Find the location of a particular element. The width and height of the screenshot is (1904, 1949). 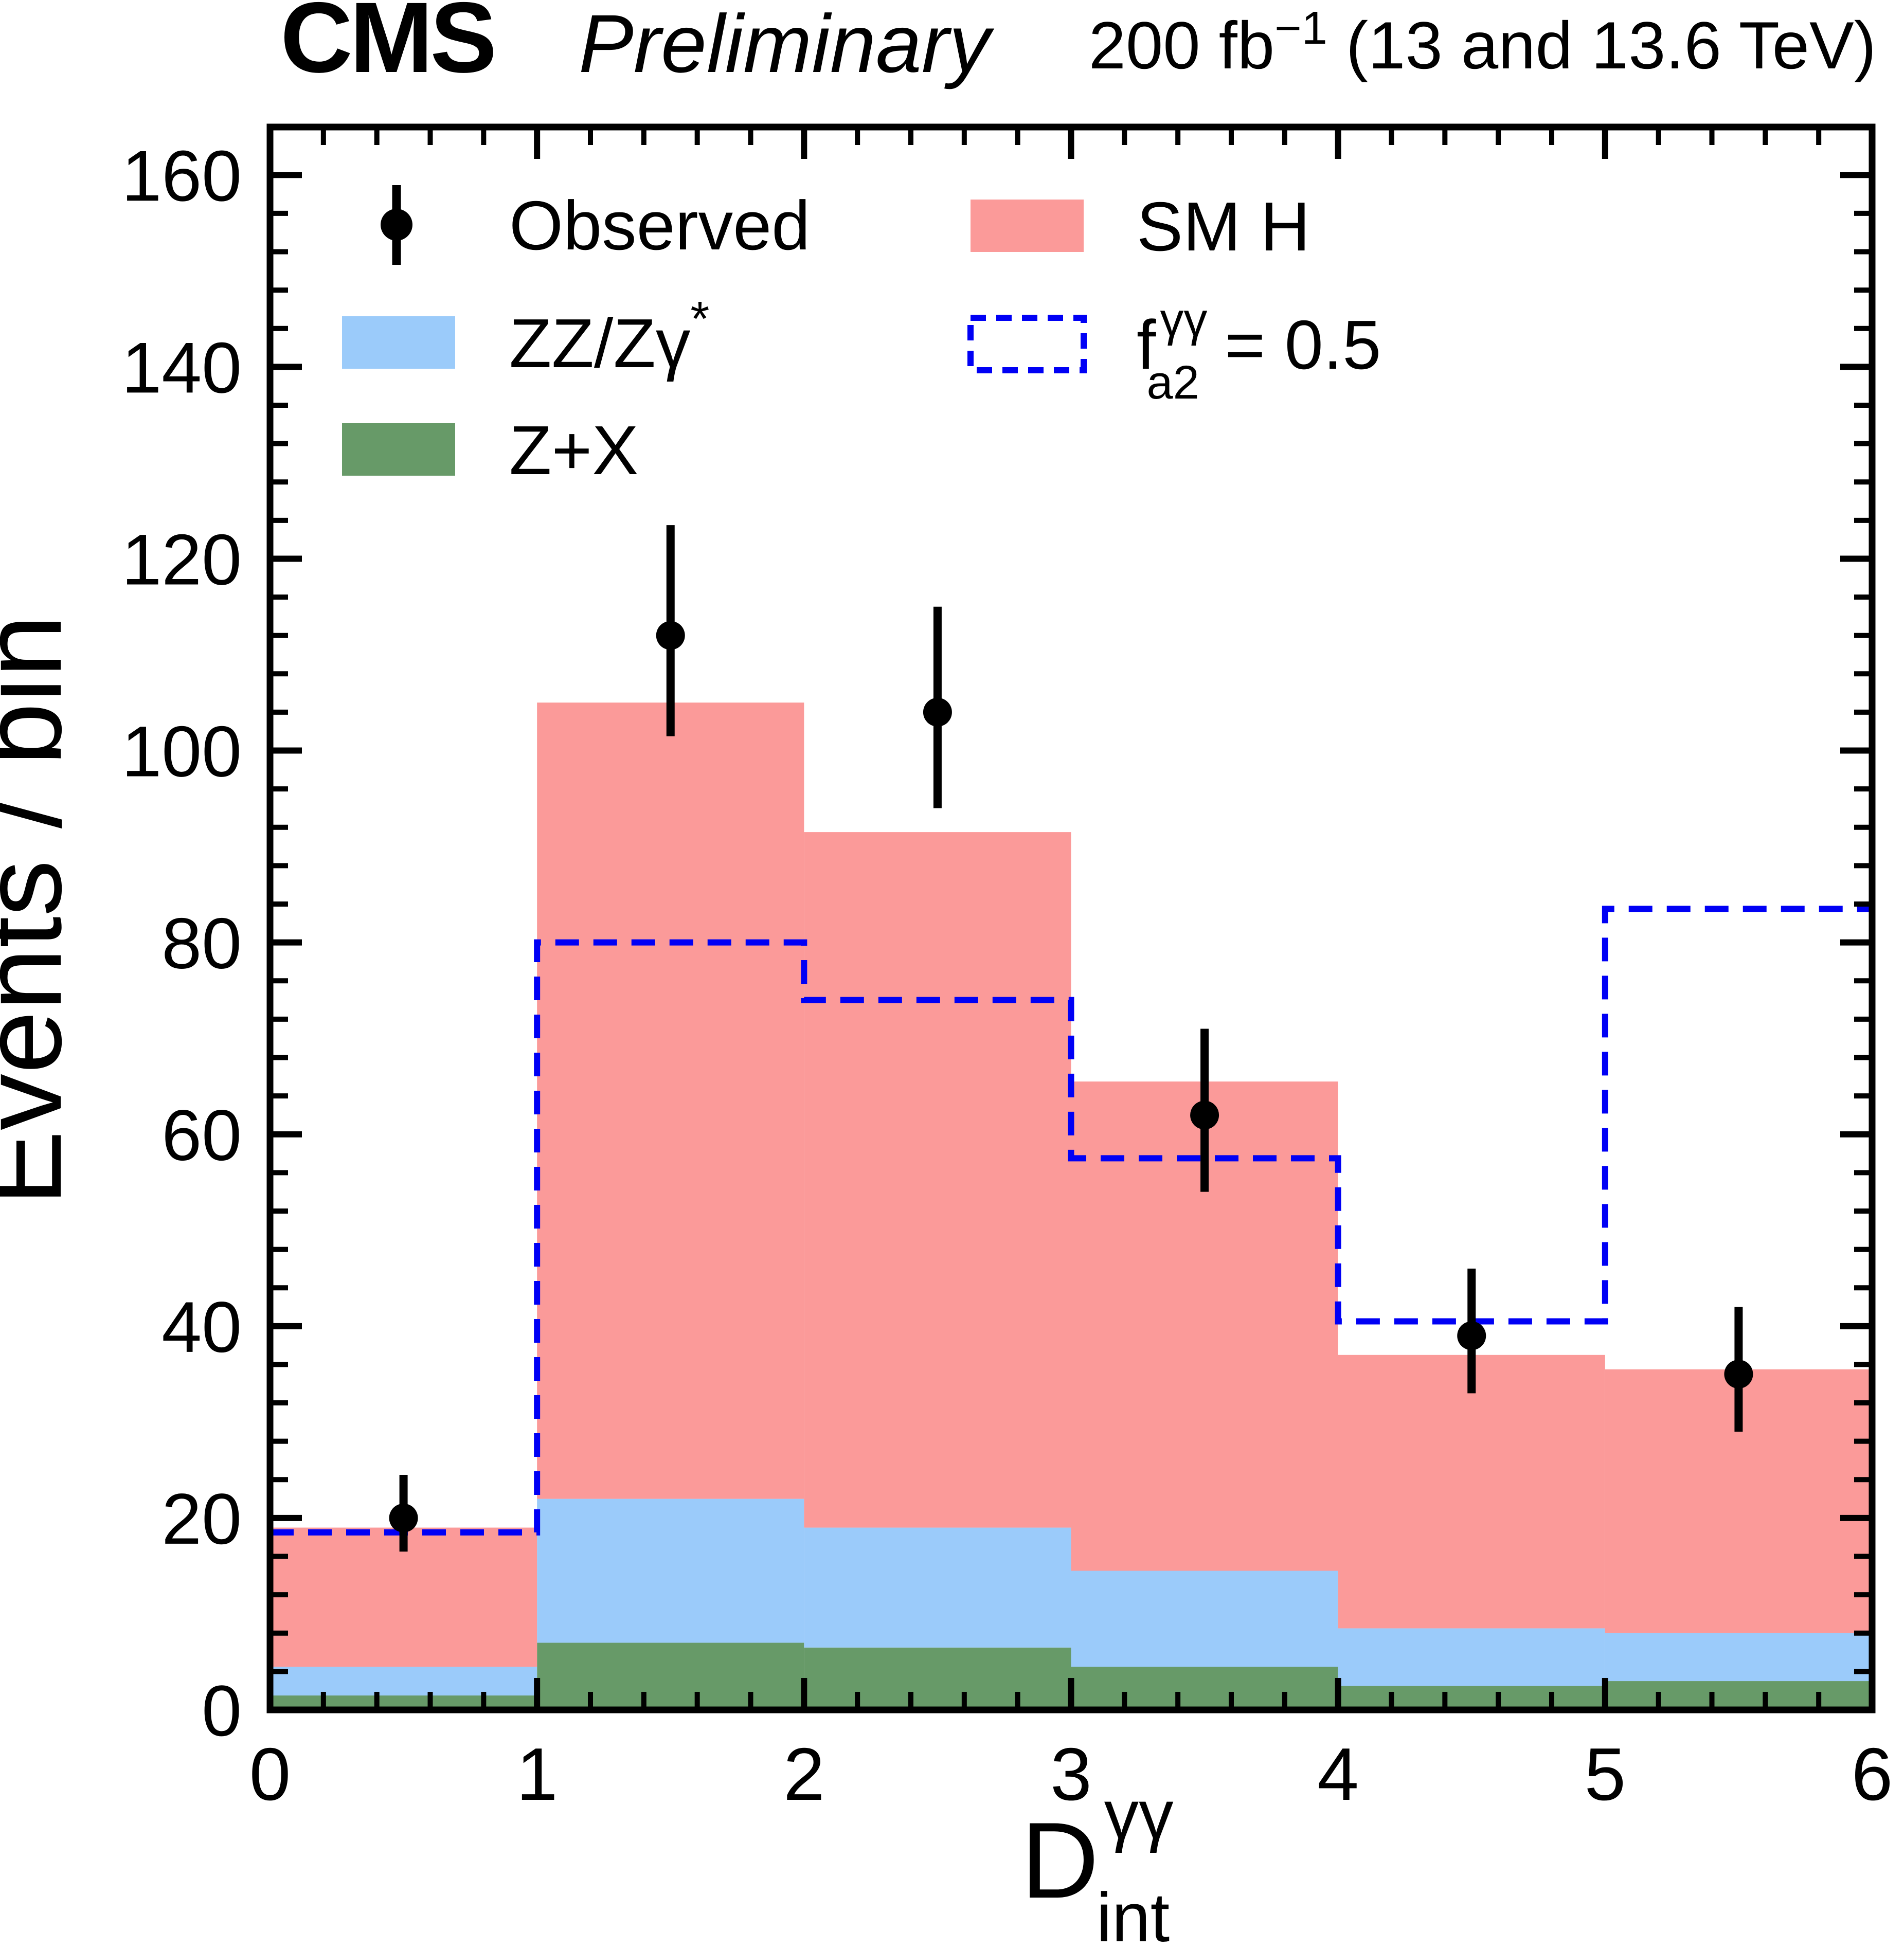

y-tick-label: 140 is located at coordinates (181, 368).